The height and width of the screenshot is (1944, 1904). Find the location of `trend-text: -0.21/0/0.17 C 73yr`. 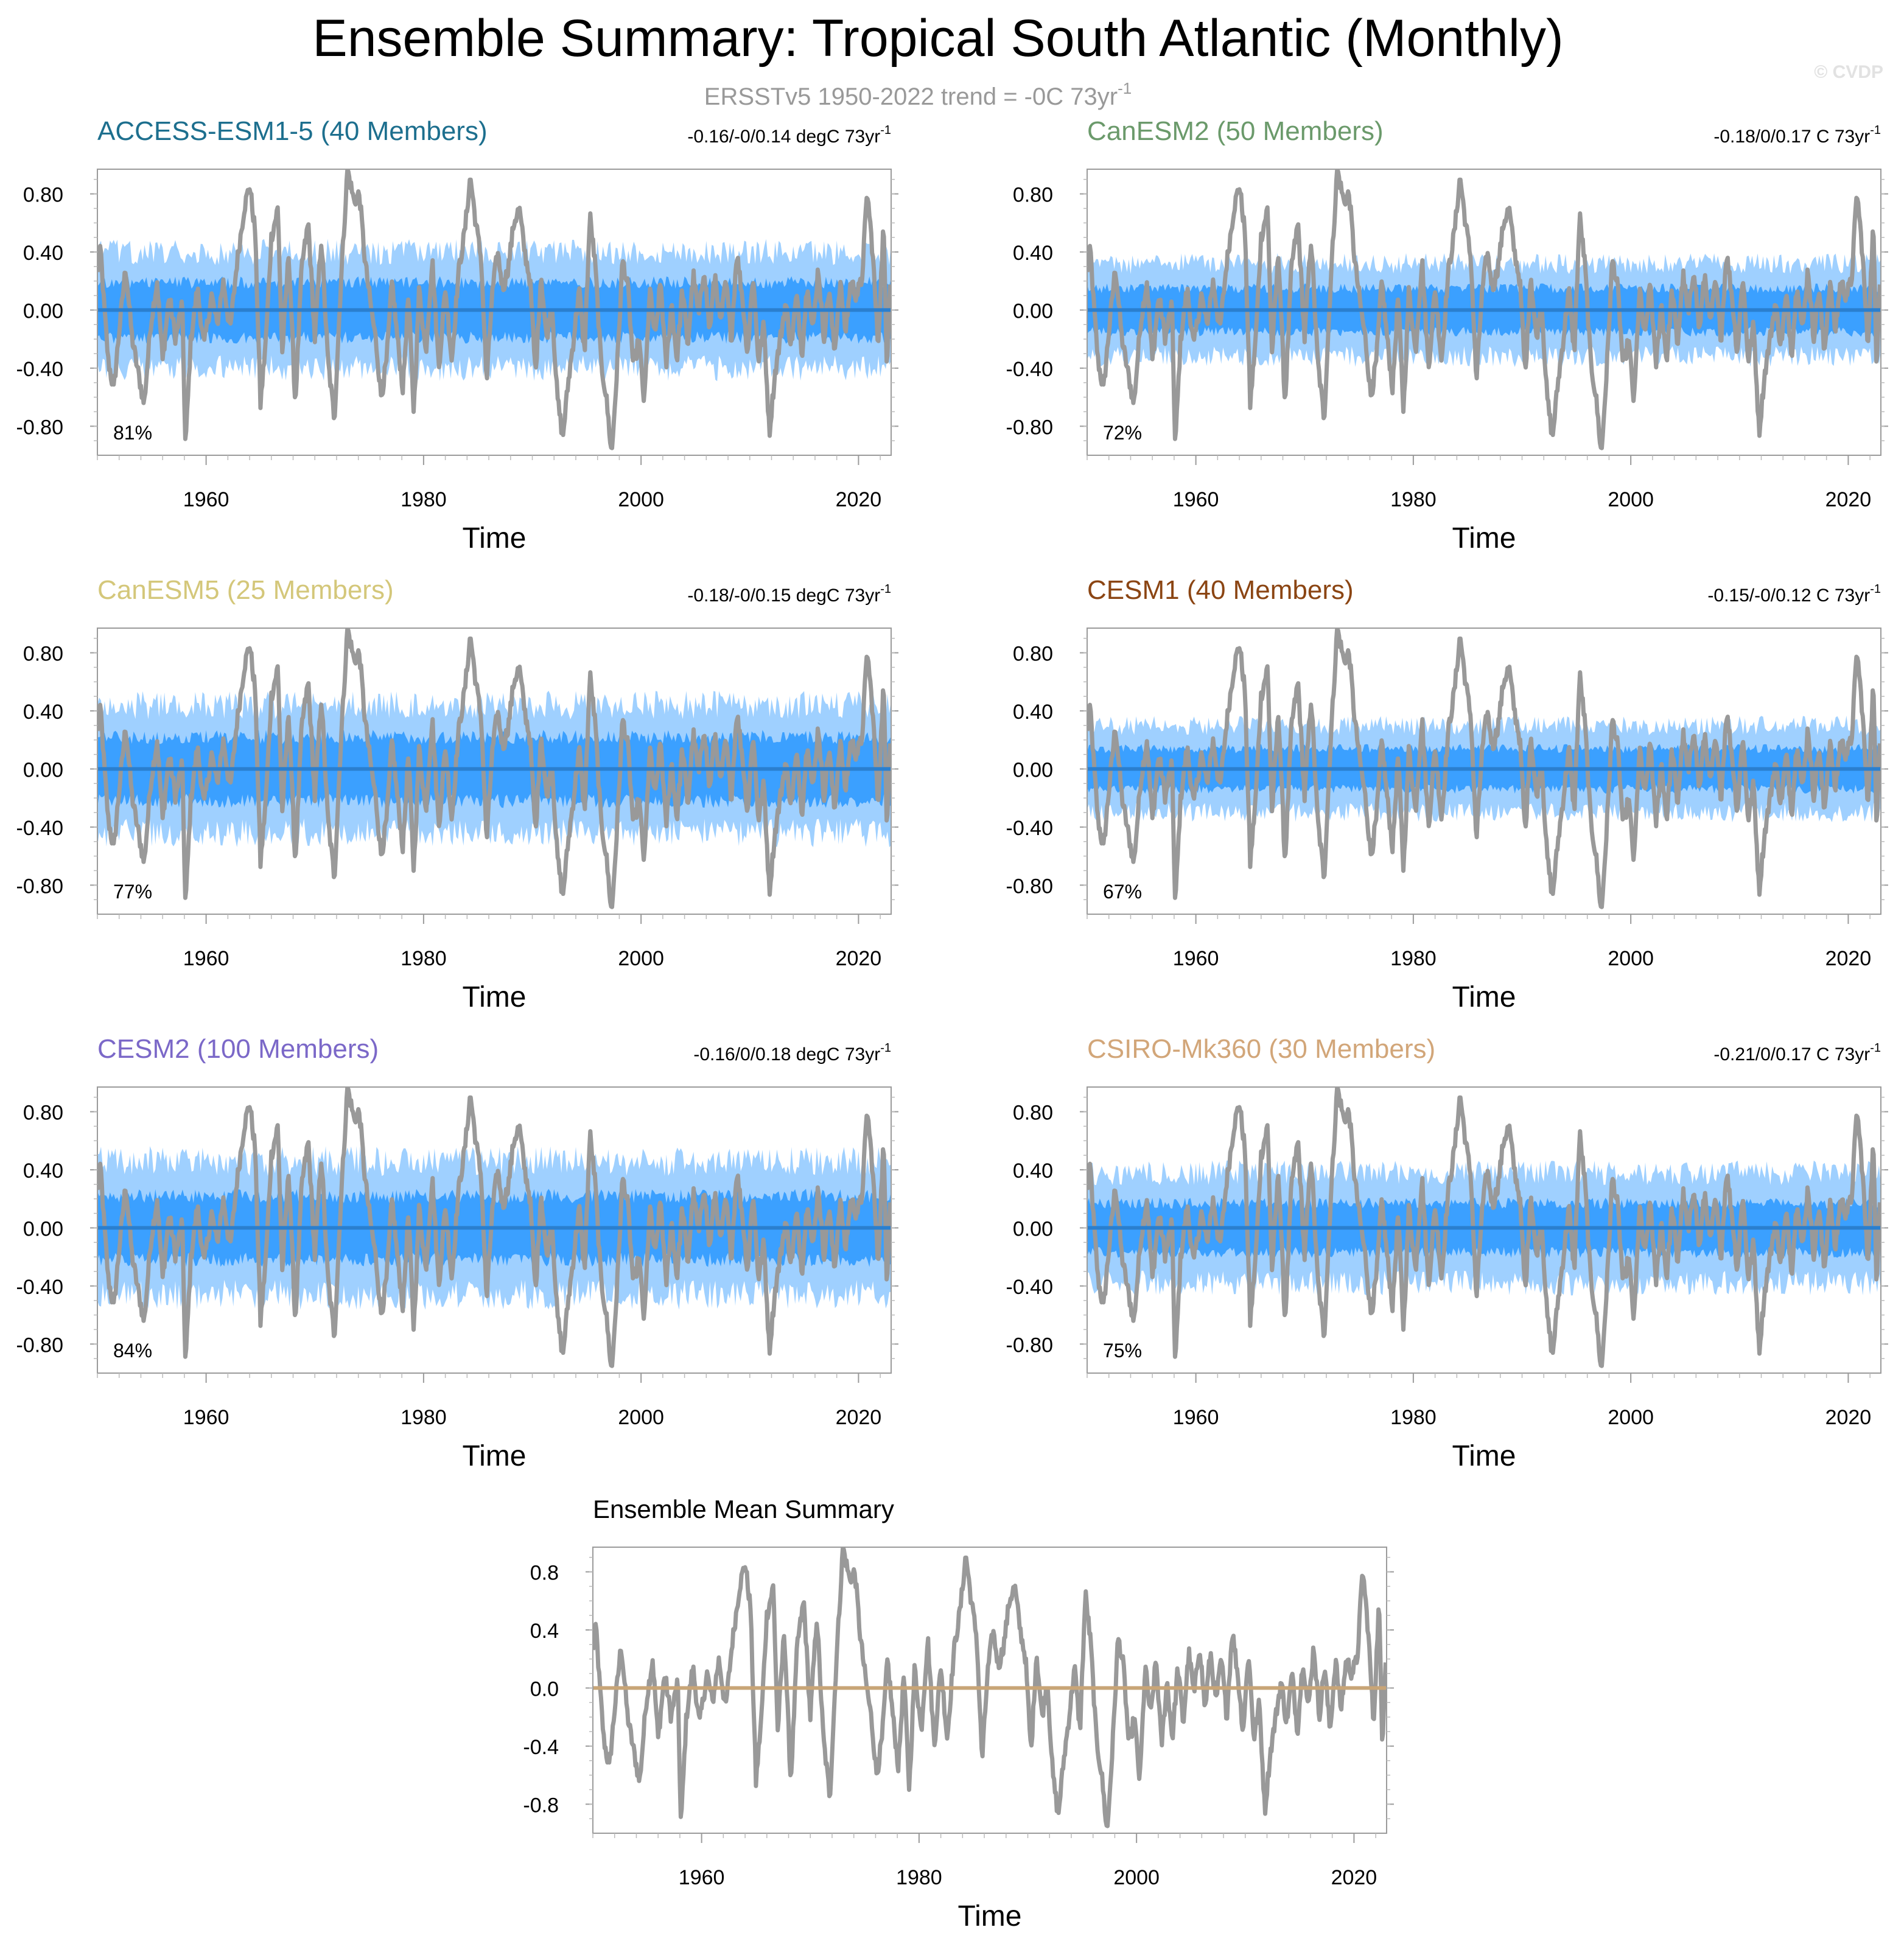

trend-text: -0.21/0/0.17 C 73yr is located at coordinates (1791, 1054).